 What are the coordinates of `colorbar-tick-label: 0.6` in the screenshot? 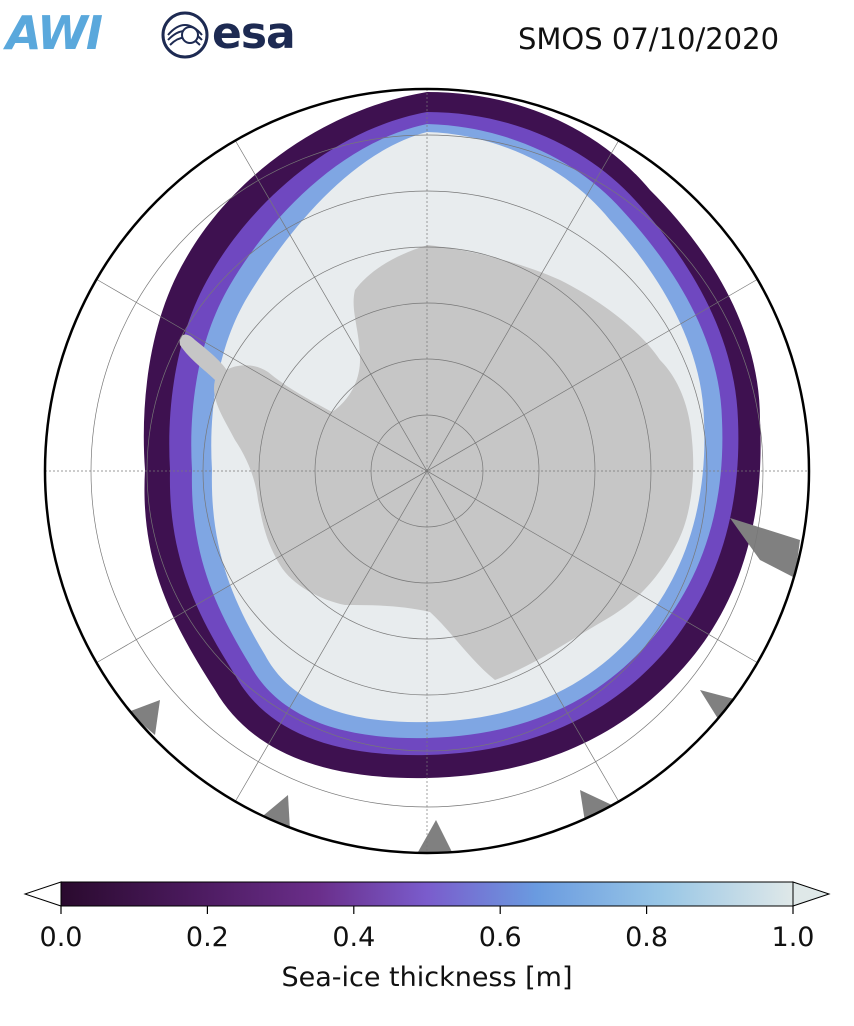 It's located at (500, 937).